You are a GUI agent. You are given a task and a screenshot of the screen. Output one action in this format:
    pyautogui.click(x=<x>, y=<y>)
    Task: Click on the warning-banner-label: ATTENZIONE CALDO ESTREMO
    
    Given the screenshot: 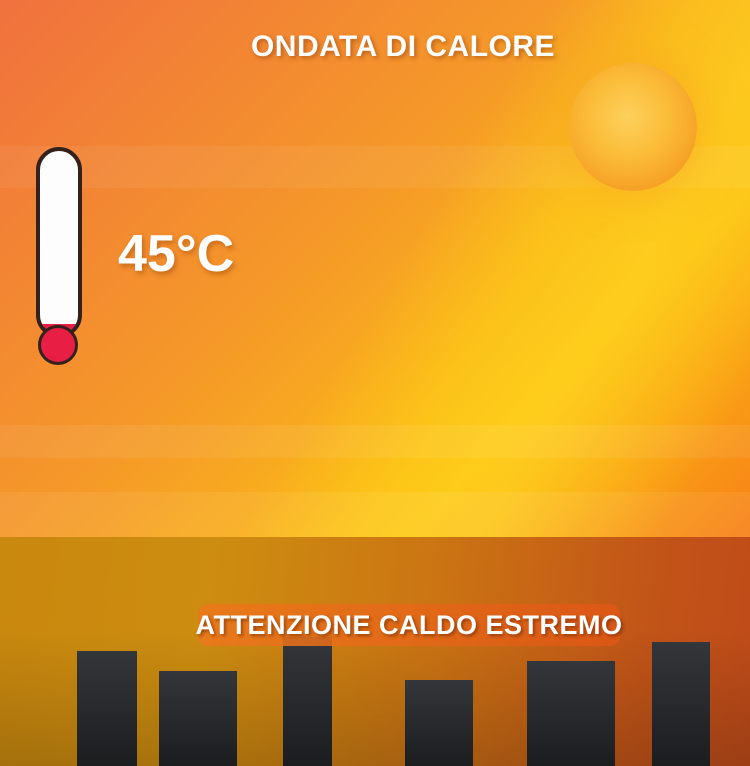 What is the action you would take?
    pyautogui.click(x=409, y=624)
    